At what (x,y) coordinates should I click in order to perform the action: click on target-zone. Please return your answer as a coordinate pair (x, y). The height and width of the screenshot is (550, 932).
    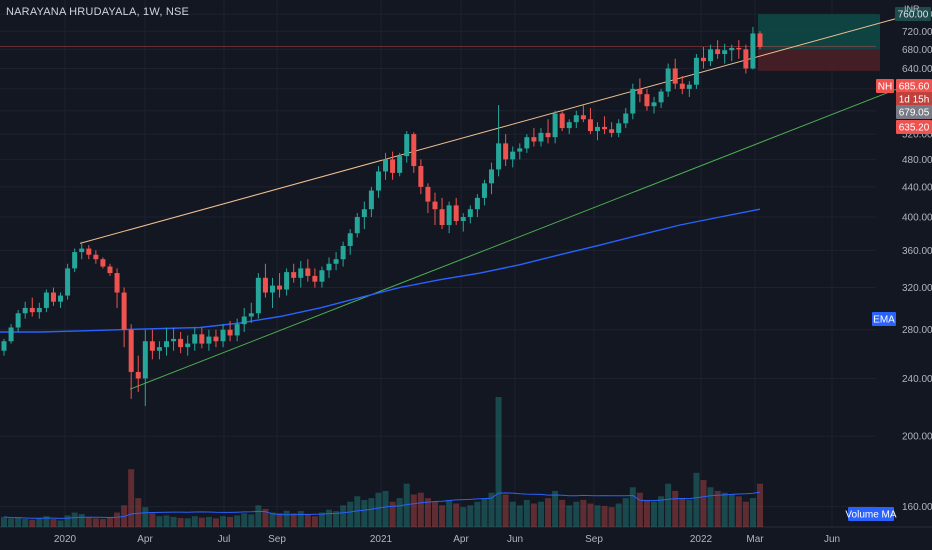
    Looking at the image, I should click on (819, 32).